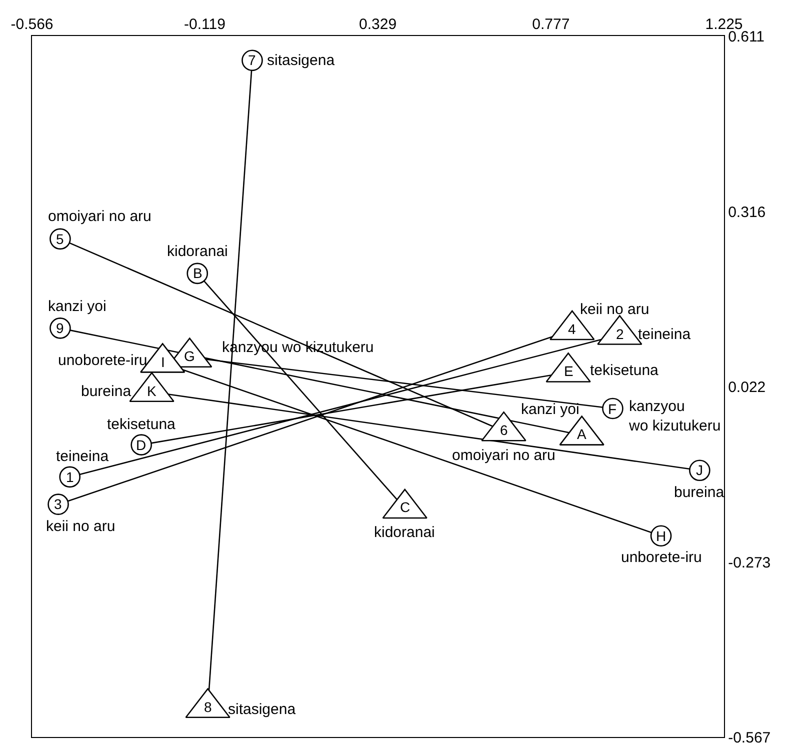  Describe the element at coordinates (749, 737) in the screenshot. I see `y-tick-label: -0.567` at that location.